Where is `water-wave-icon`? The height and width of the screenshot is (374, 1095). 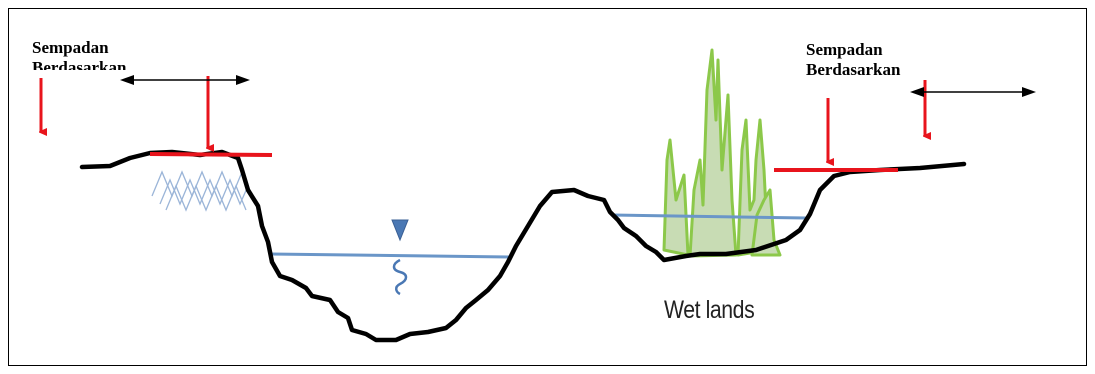 water-wave-icon is located at coordinates (400, 277).